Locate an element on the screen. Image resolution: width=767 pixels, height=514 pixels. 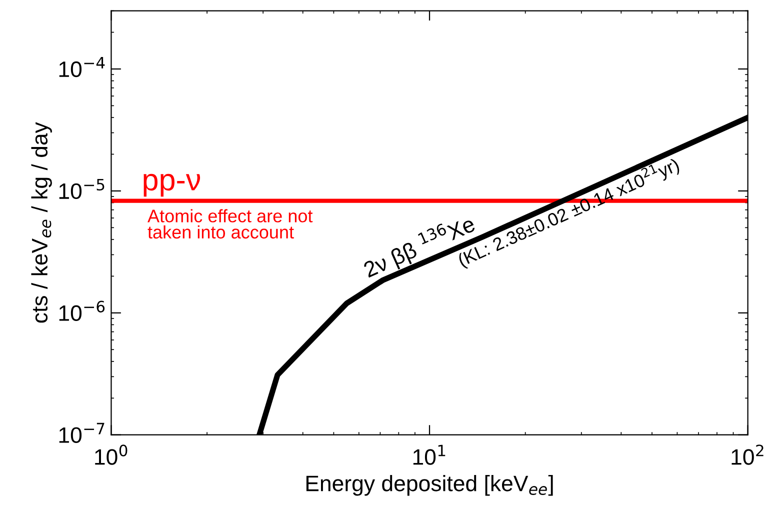
x-tick-label: 10$^{0}$ is located at coordinates (111, 454).